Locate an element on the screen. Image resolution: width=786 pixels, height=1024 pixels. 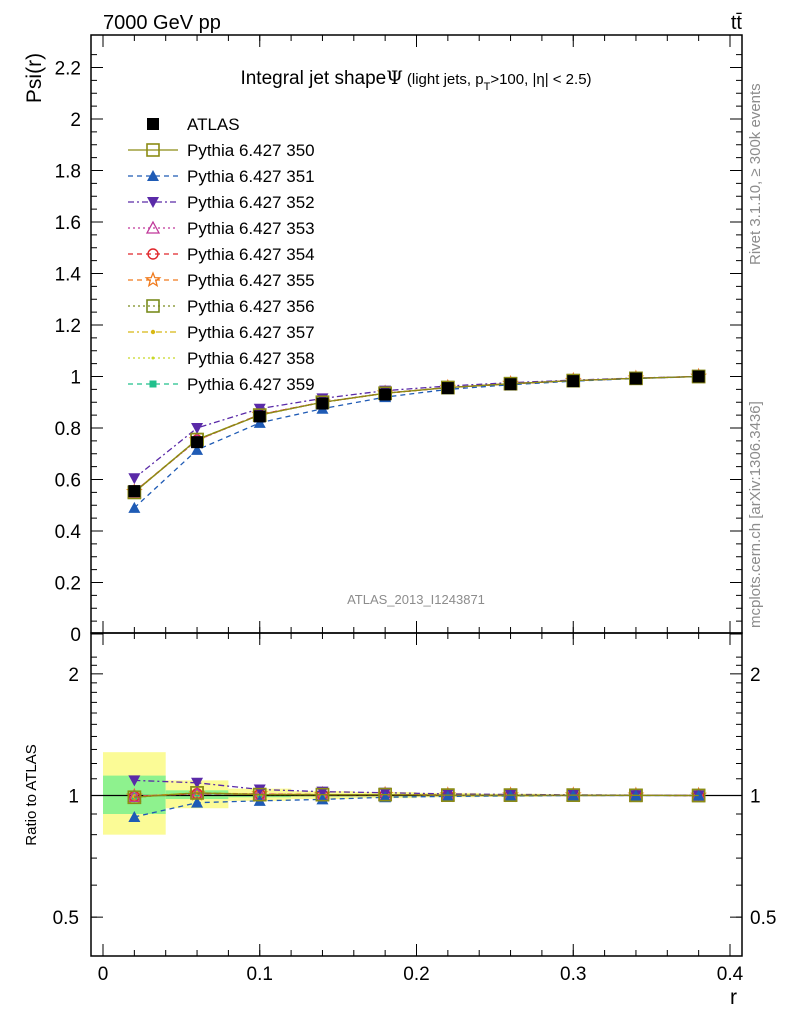
legend-label: Pythia 6.427 351 is located at coordinates (251, 176).